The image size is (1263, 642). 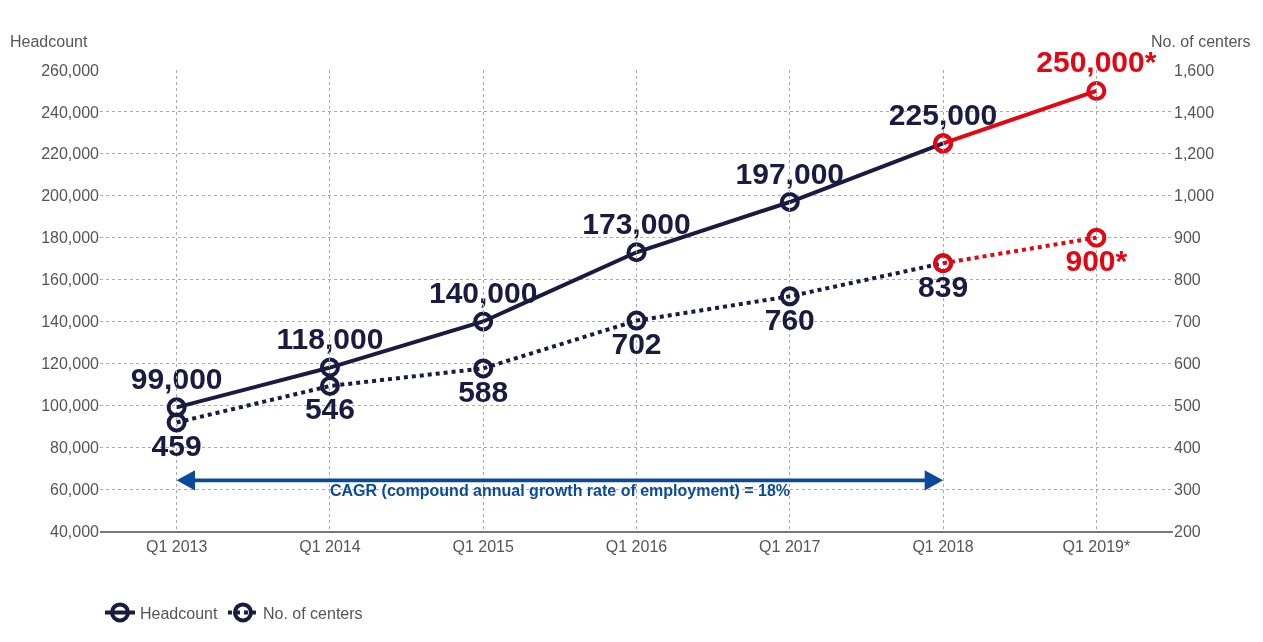 I want to click on data-label: 839, so click(x=943, y=286).